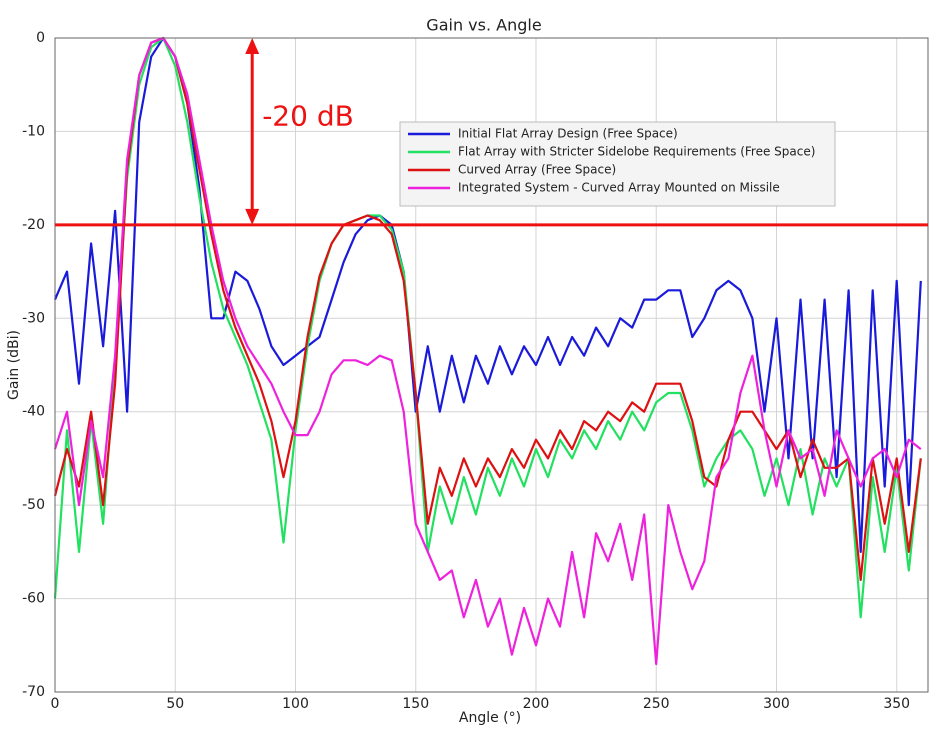 This screenshot has width=938, height=737. Describe the element at coordinates (33, 412) in the screenshot. I see `y-tick-label: -40` at that location.